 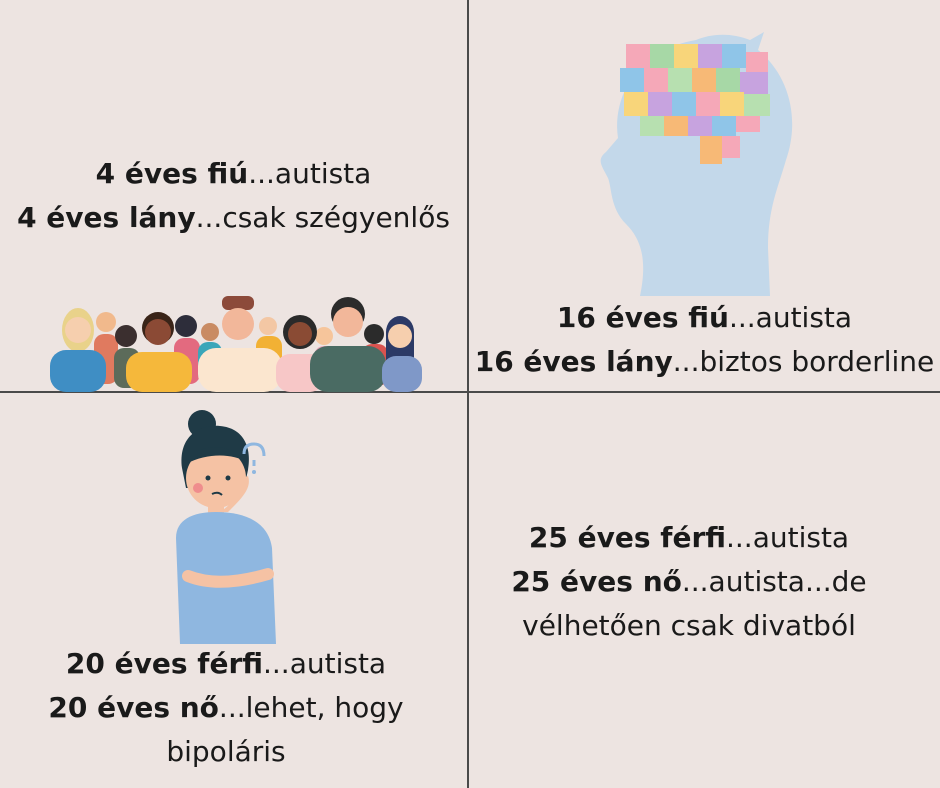 What do you see at coordinates (689, 537) in the screenshot?
I see `text-line: 25 éves férfi...autista` at bounding box center [689, 537].